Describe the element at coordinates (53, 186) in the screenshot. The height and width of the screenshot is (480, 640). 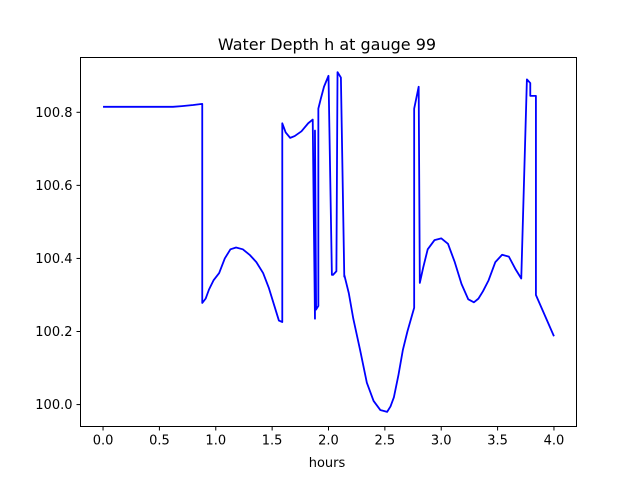
I see `y-tick-label: 100.6` at that location.